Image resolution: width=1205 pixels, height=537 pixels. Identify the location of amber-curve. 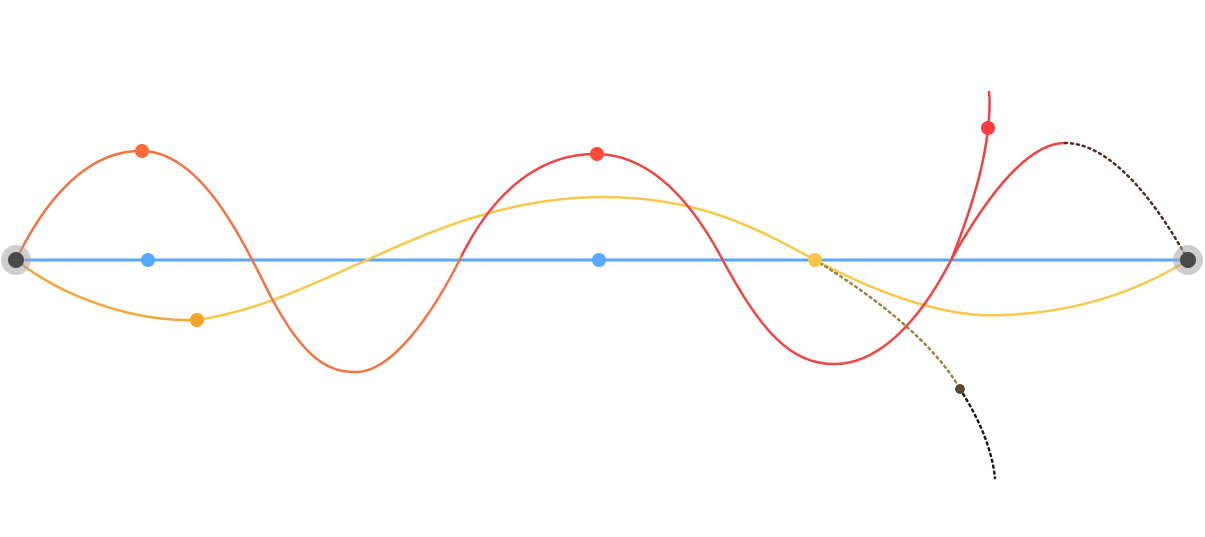
(106, 290).